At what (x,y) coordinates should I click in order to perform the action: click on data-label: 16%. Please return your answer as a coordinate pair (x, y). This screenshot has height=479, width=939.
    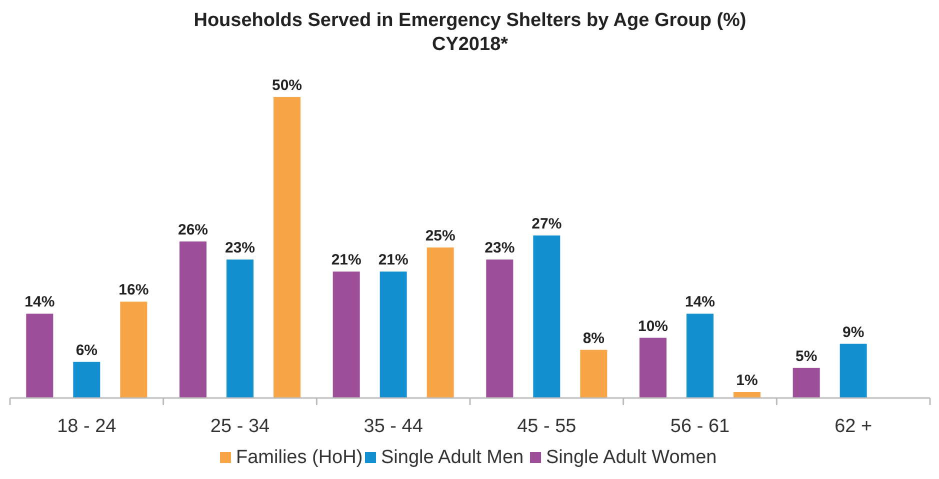
    Looking at the image, I should click on (133, 290).